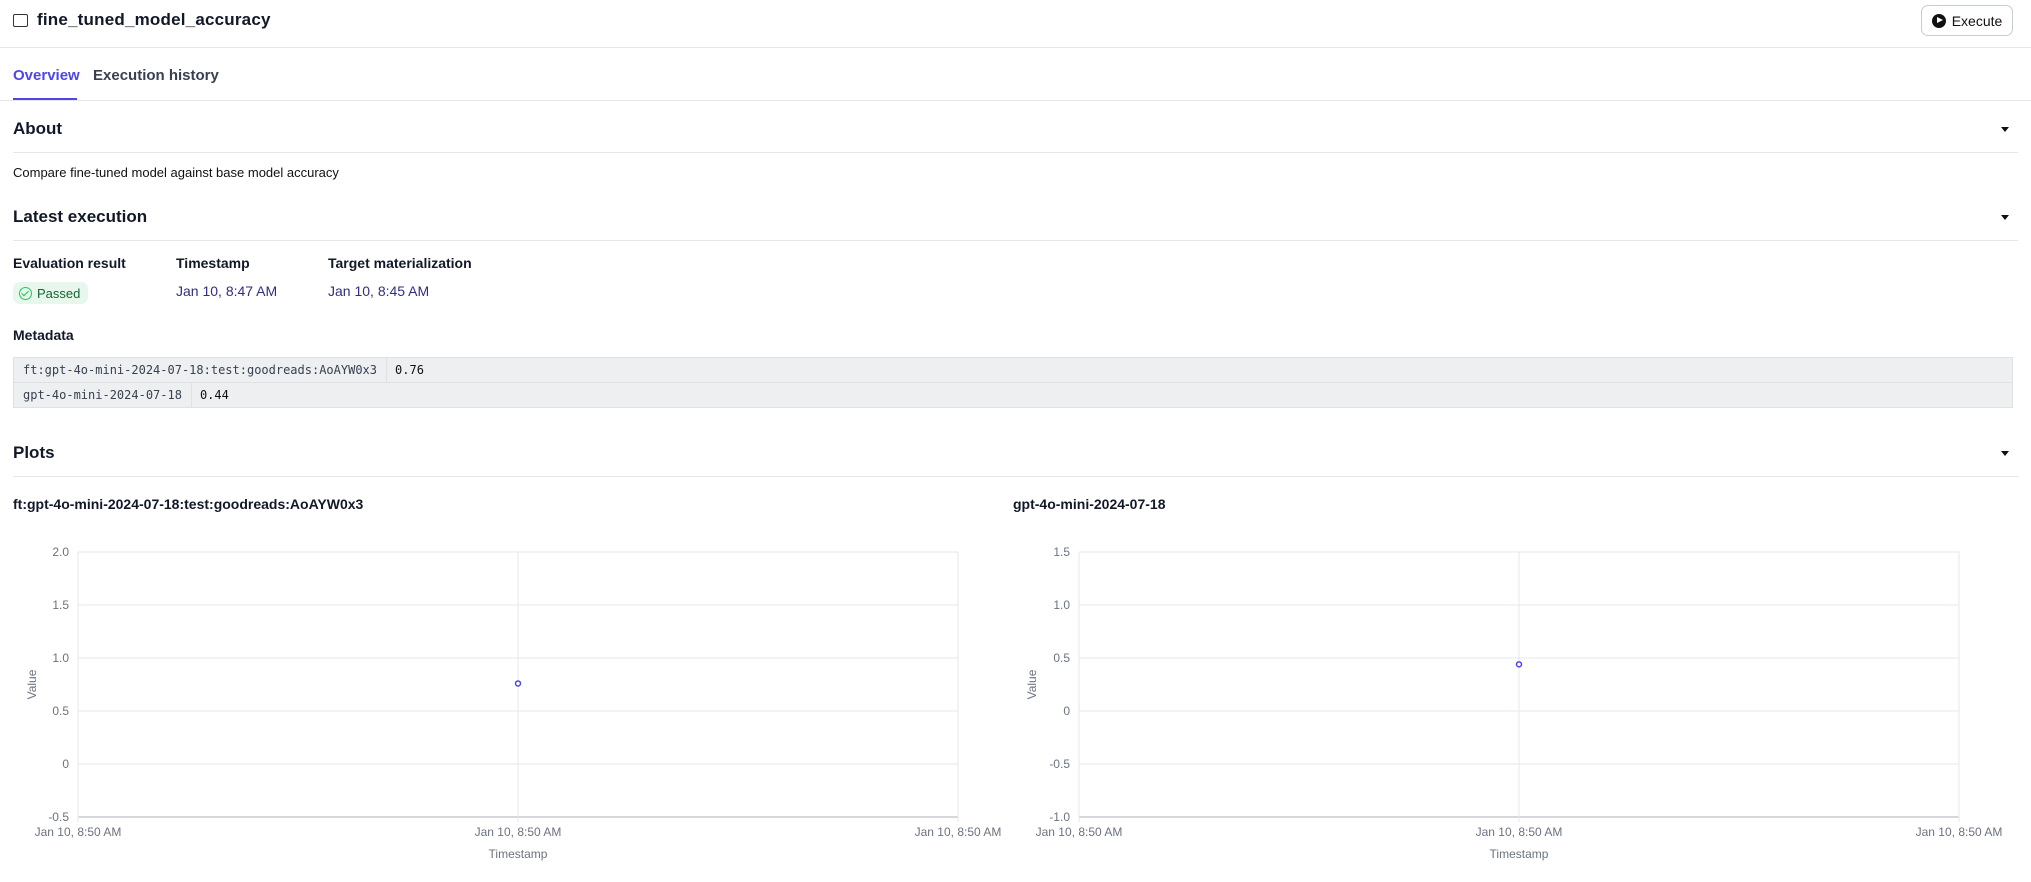 This screenshot has width=2031, height=882. Describe the element at coordinates (38, 128) in the screenshot. I see `about-heading: About` at that location.